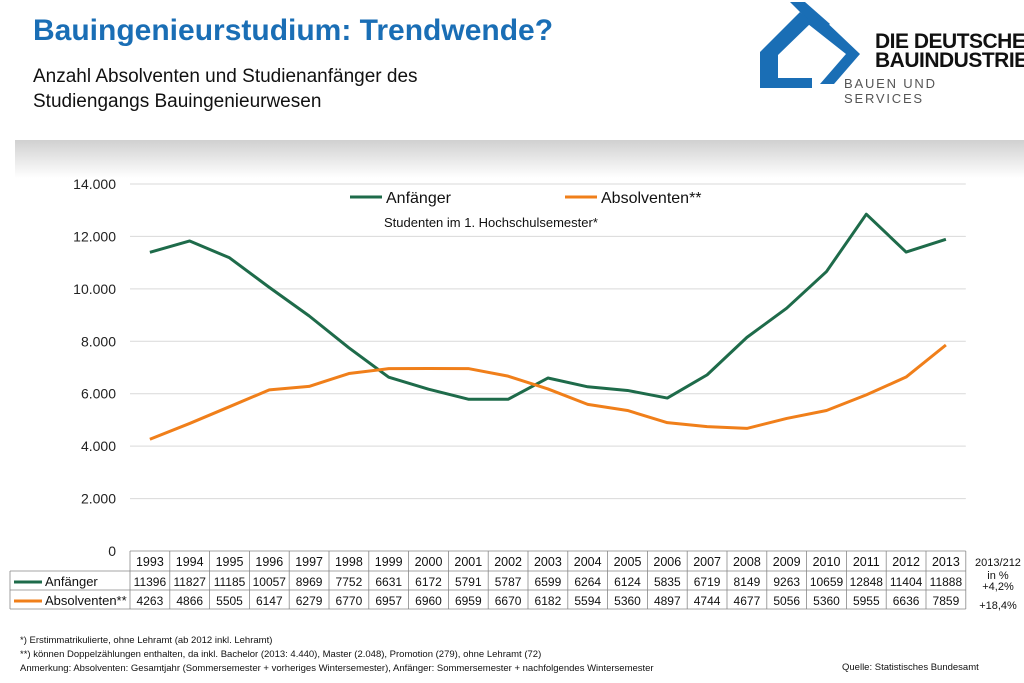 This screenshot has height=683, width=1024. What do you see at coordinates (349, 562) in the screenshot?
I see `x-tick-label: 1998` at bounding box center [349, 562].